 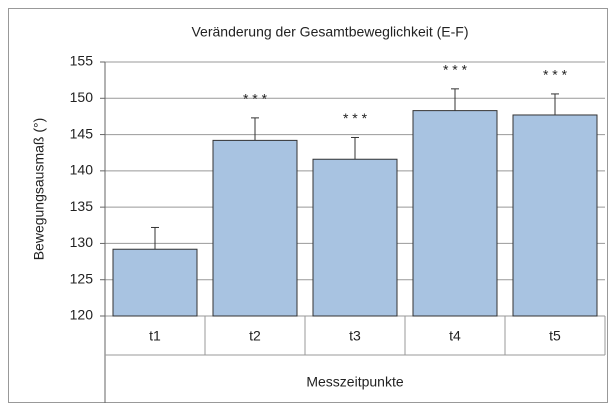 I want to click on y-tick-label: 150, so click(x=82, y=97).